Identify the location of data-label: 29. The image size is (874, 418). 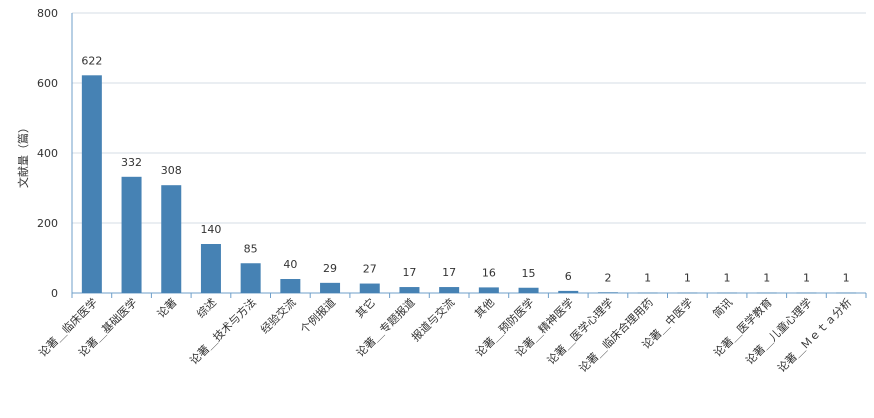
(330, 268).